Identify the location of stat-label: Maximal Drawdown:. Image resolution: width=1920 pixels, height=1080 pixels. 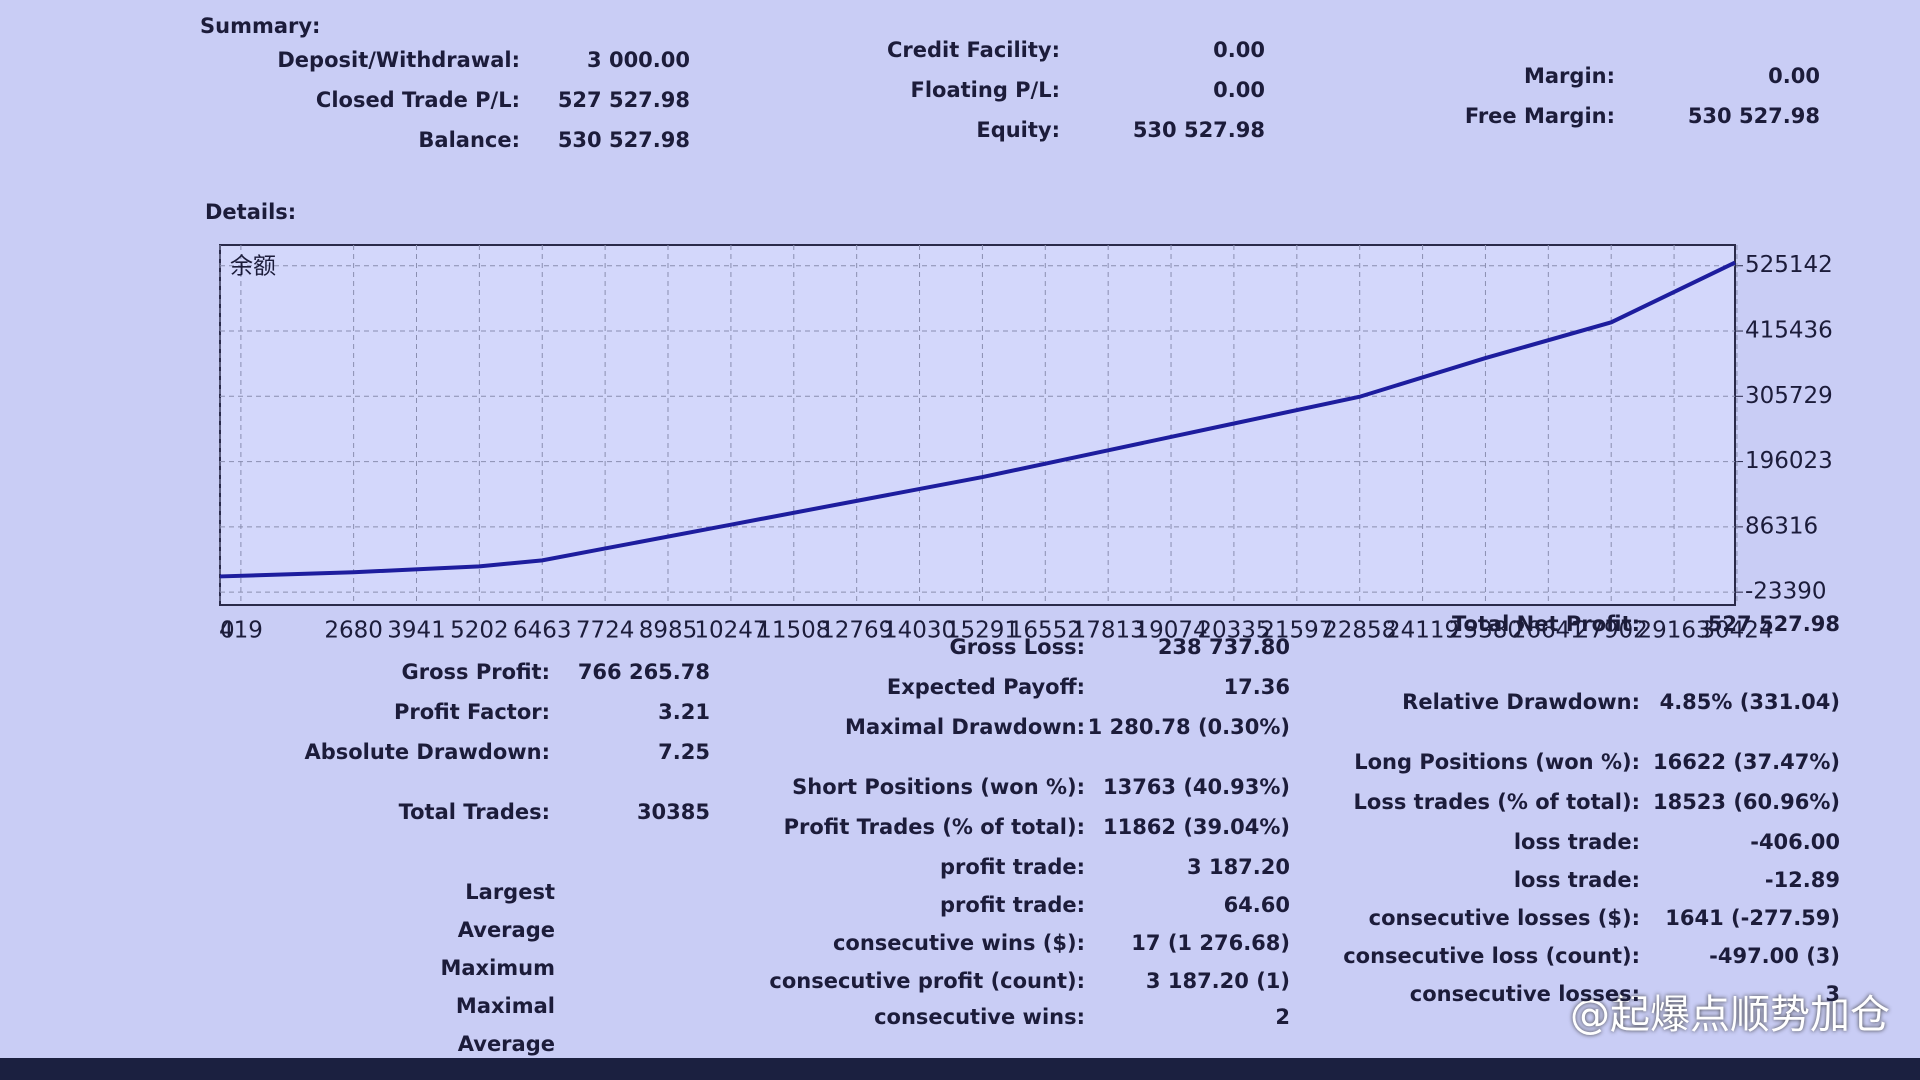
(965, 727).